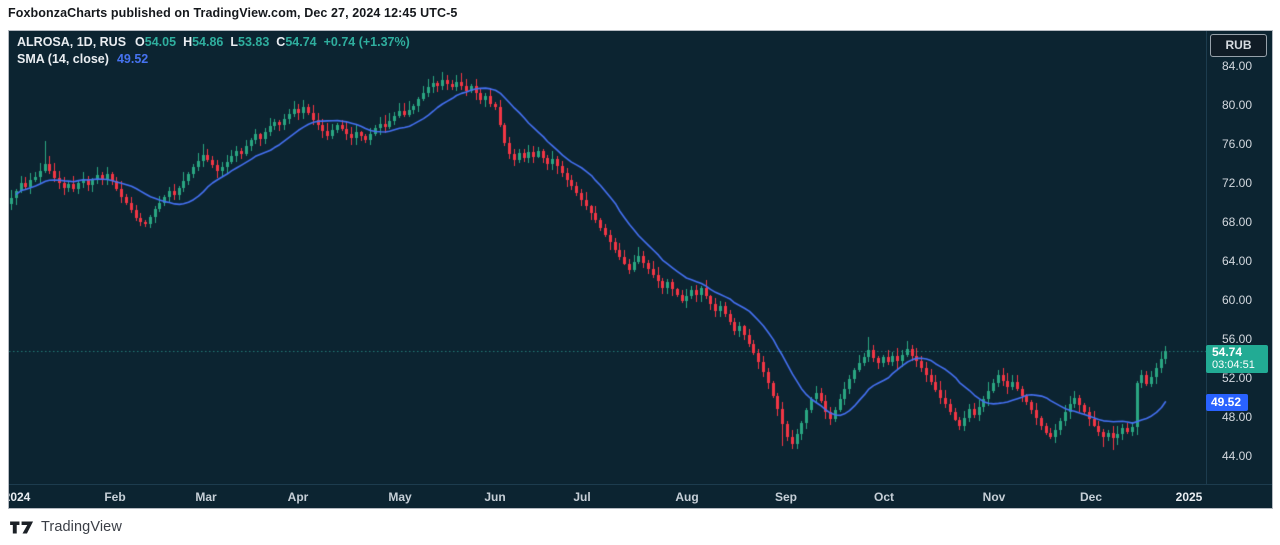 The height and width of the screenshot is (545, 1280). Describe the element at coordinates (206, 497) in the screenshot. I see `time-tick-label: Mar` at that location.